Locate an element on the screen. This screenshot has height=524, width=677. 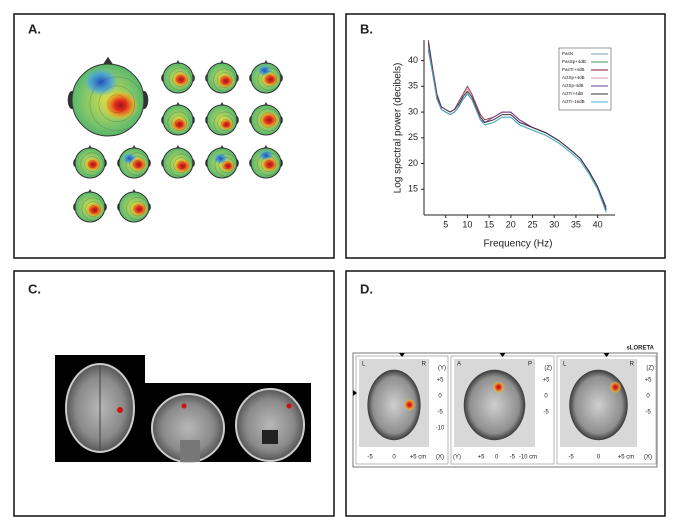
corner-label: A is located at coordinates (459, 365).